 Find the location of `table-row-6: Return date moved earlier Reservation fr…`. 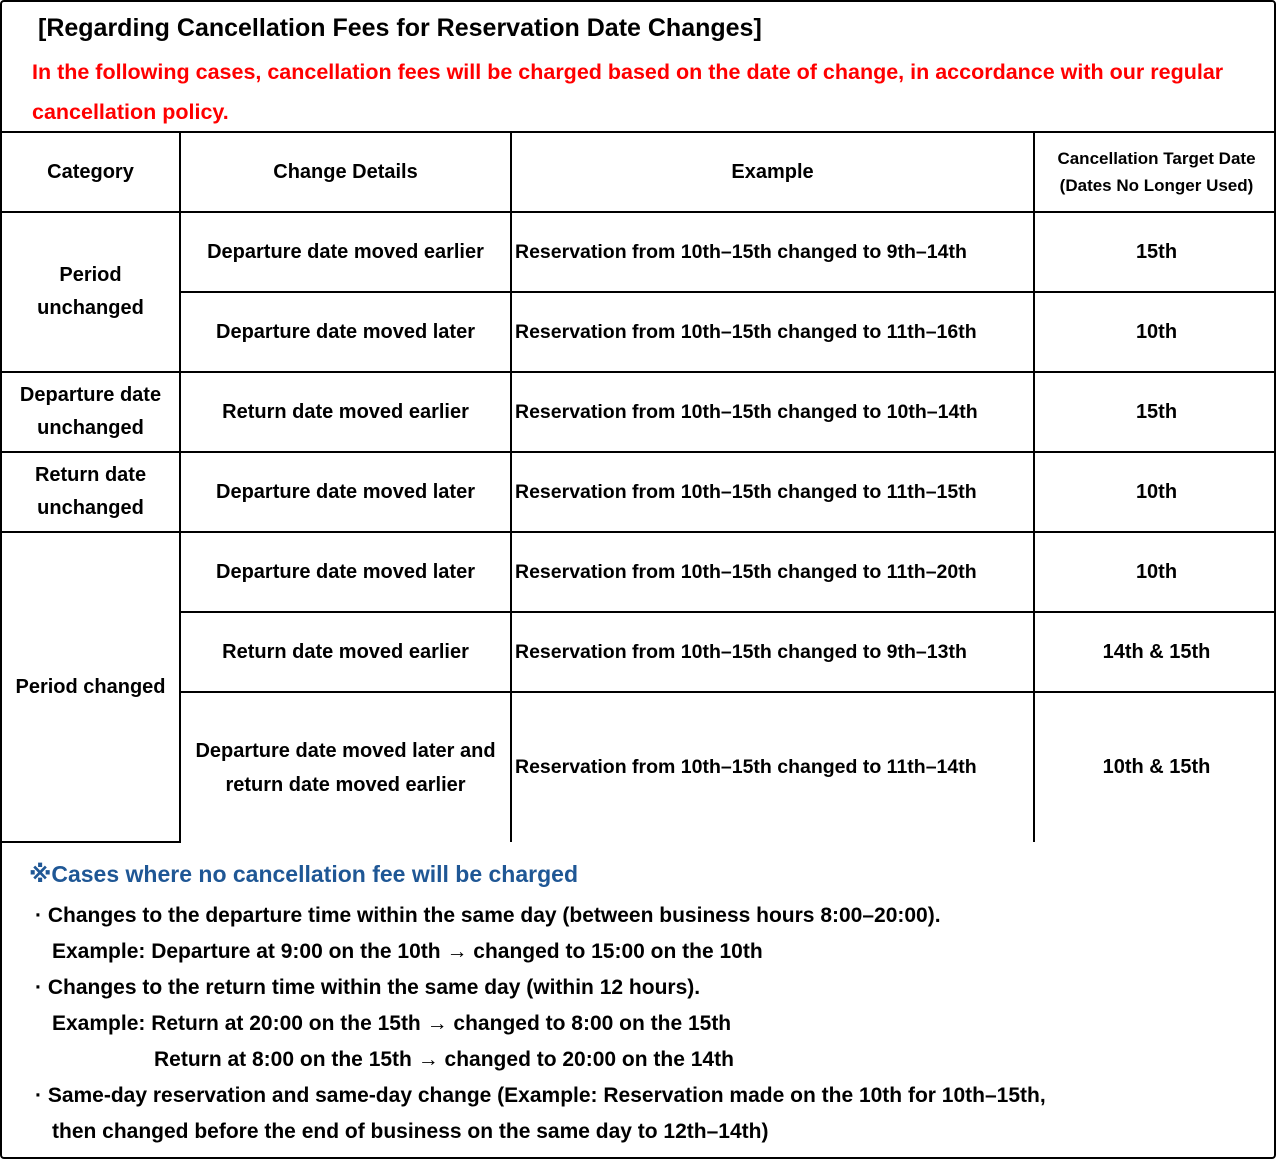

table-row-6: Return date moved earlier Reservation fr… is located at coordinates (638, 652).